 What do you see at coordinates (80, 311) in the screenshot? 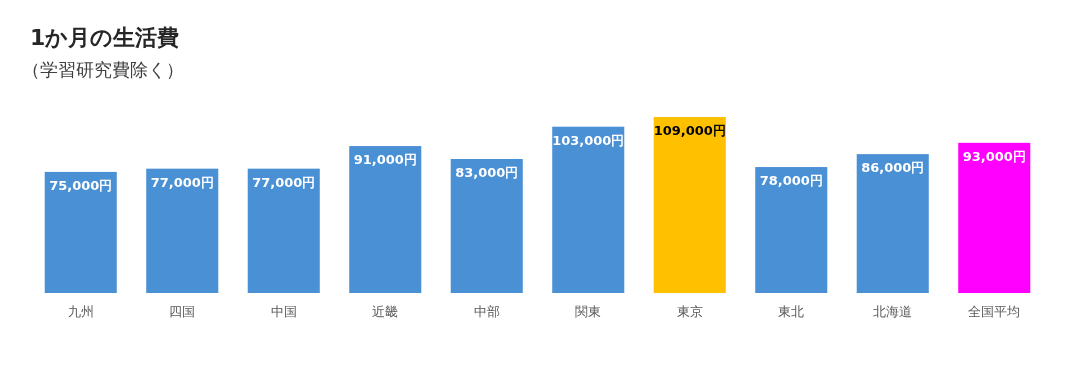
I see `x-tick-label: 九州` at bounding box center [80, 311].